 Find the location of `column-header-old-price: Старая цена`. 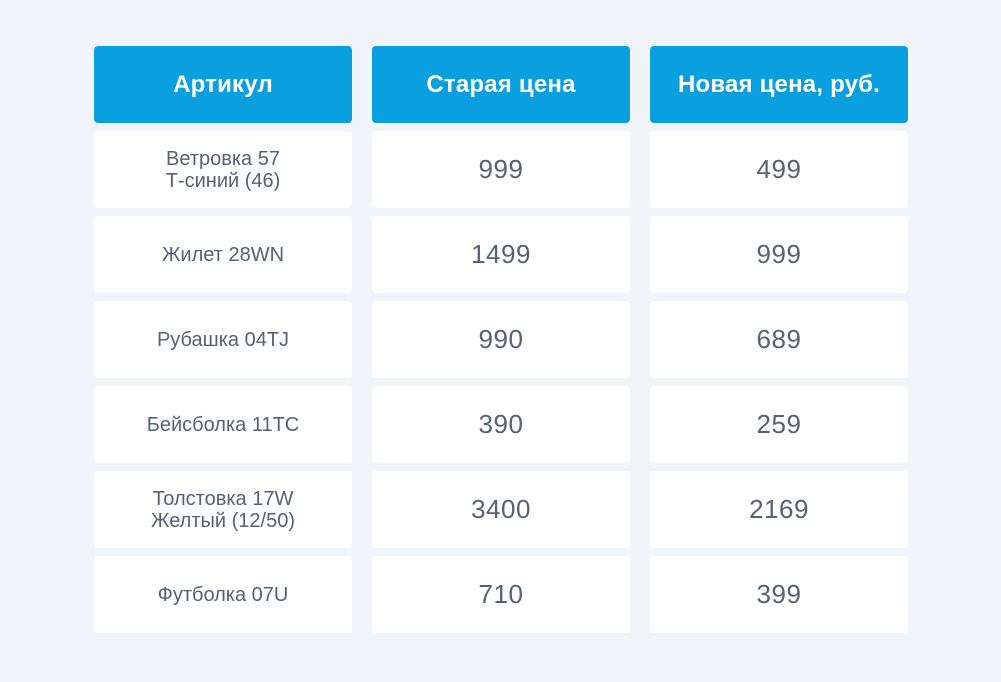

column-header-old-price: Старая цена is located at coordinates (501, 84).